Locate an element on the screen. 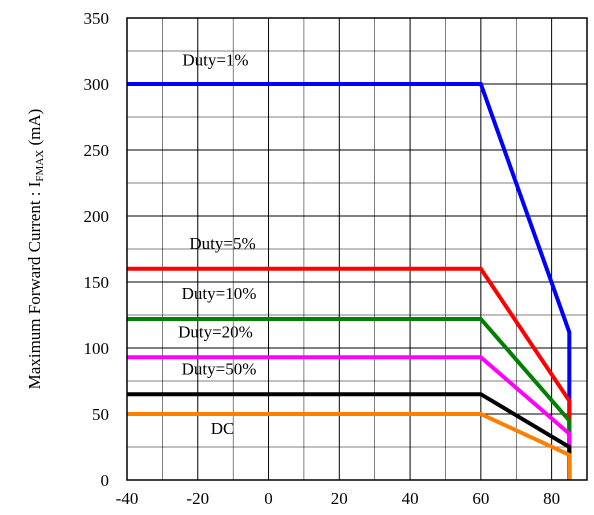  x-tick-label: 80 is located at coordinates (551, 498).